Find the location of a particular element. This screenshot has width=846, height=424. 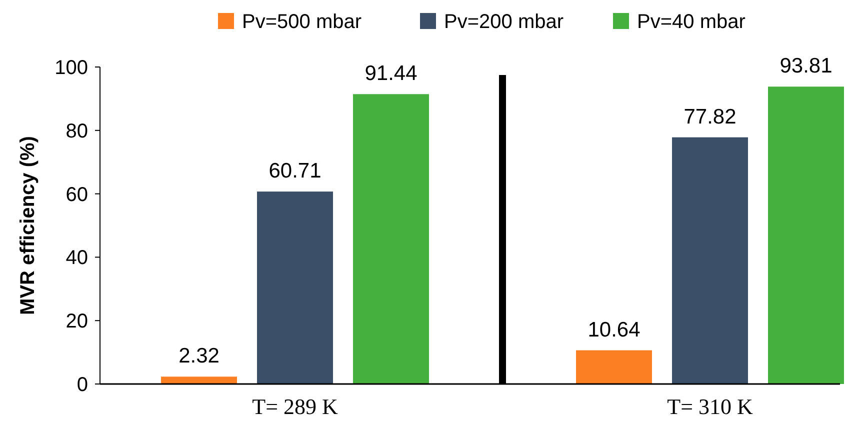

y-tick-label: 60 is located at coordinates (77, 195).